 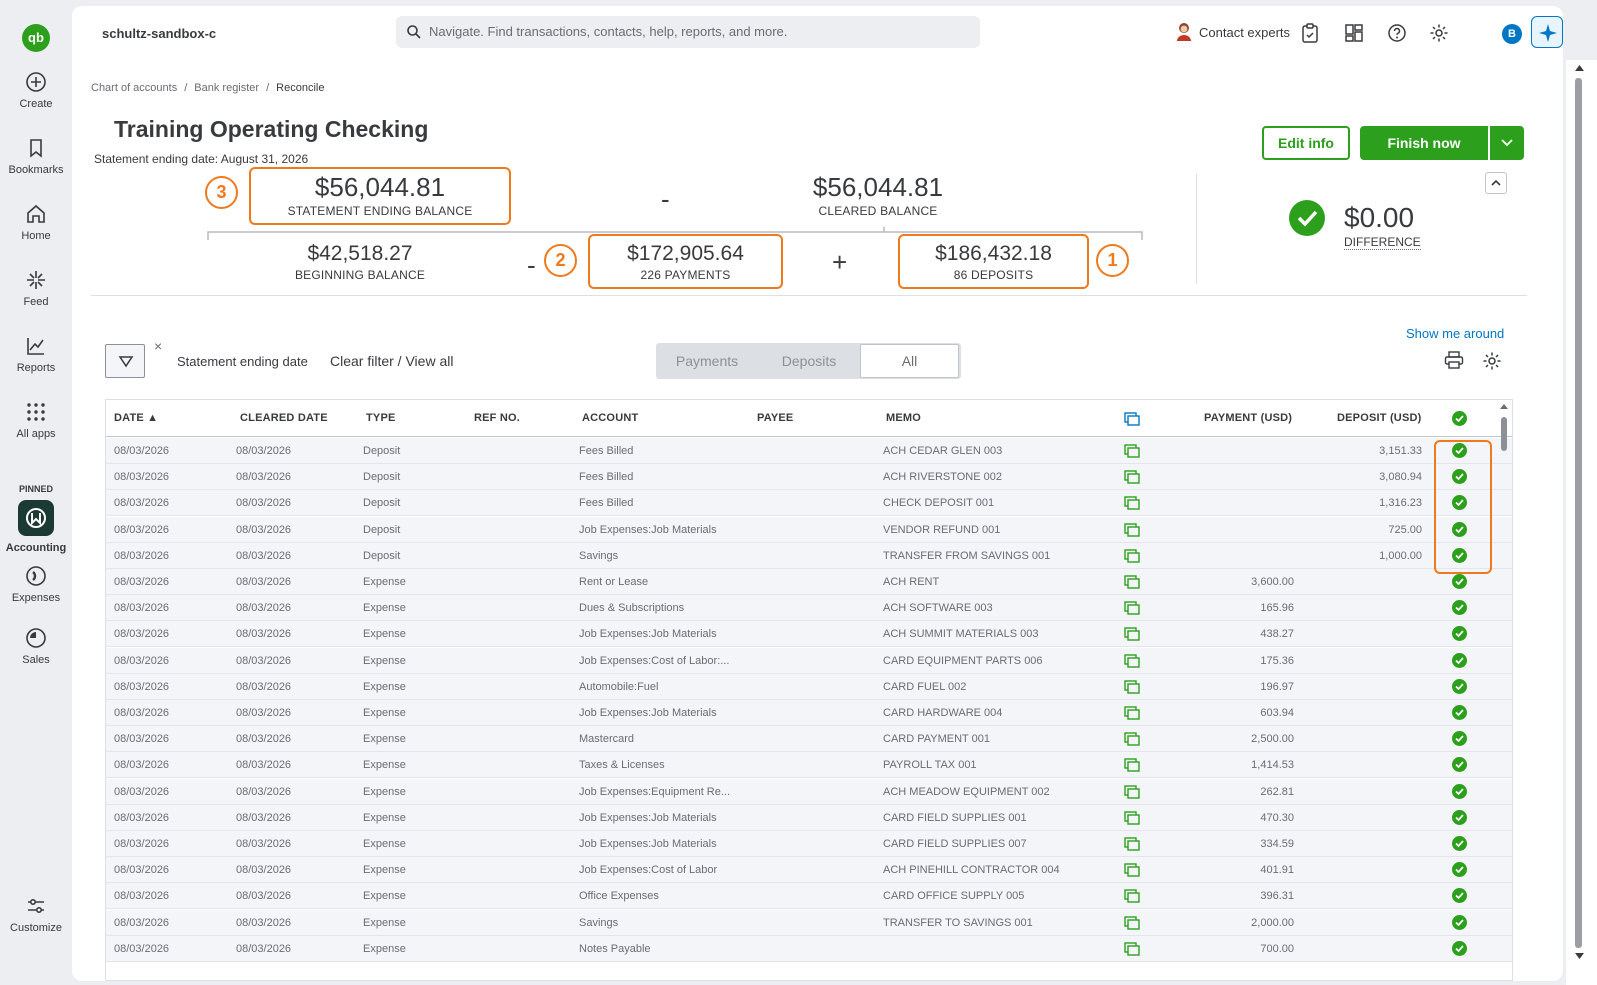 I want to click on table-scrollbar, so click(x=1504, y=690).